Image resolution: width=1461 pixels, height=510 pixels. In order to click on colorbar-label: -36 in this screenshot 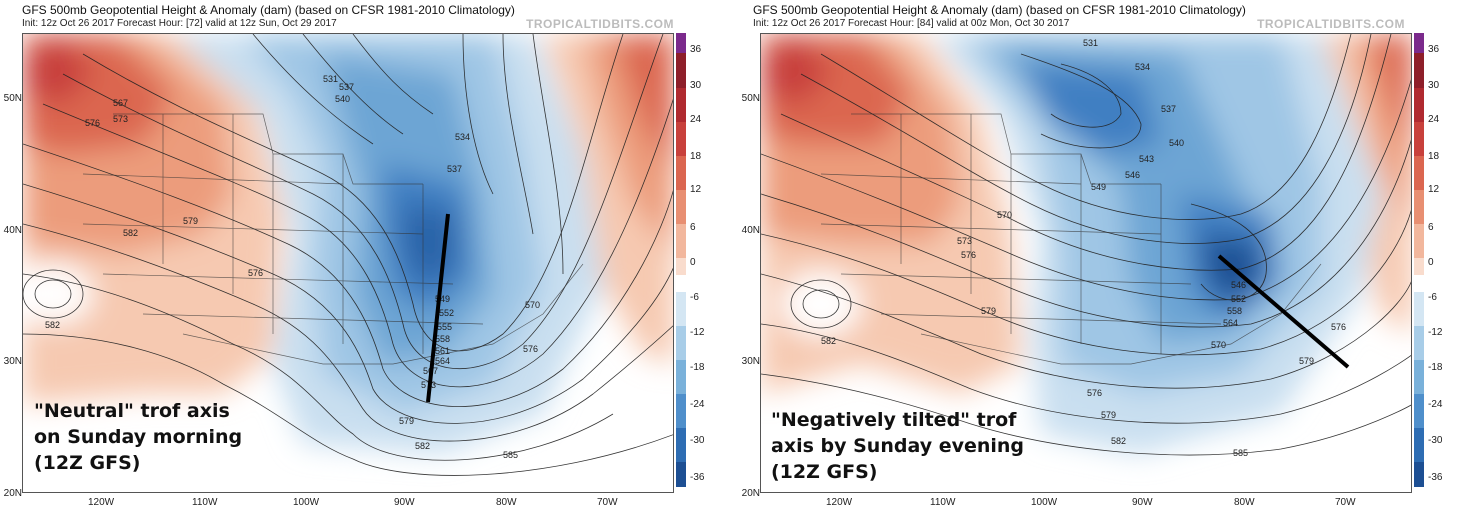, I will do `click(1435, 477)`.